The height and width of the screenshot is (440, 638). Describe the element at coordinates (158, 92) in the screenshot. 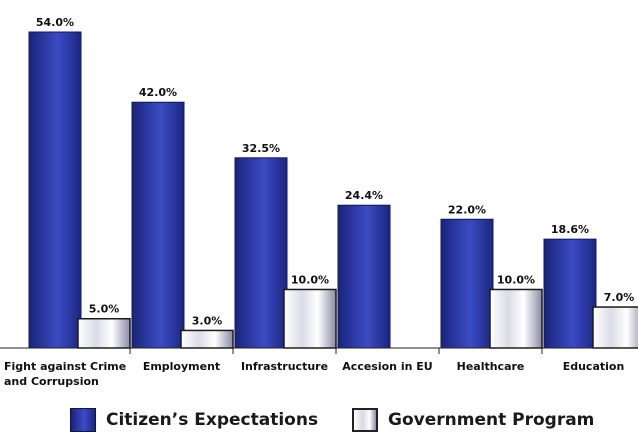

I see `data-label-citizen-1: 42.0%` at that location.